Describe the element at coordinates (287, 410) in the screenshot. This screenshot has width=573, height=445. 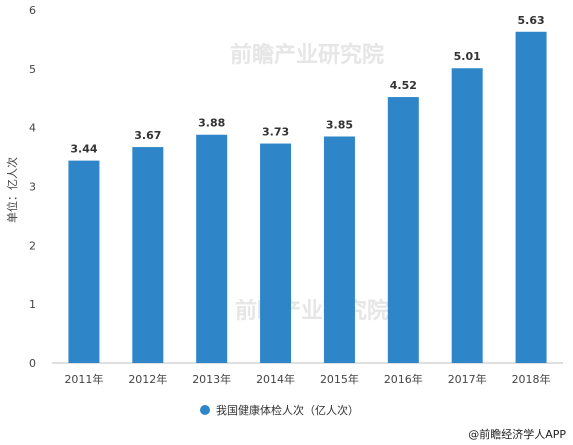
I see `legend-label: 我国健康体检人次（亿人次）` at that location.